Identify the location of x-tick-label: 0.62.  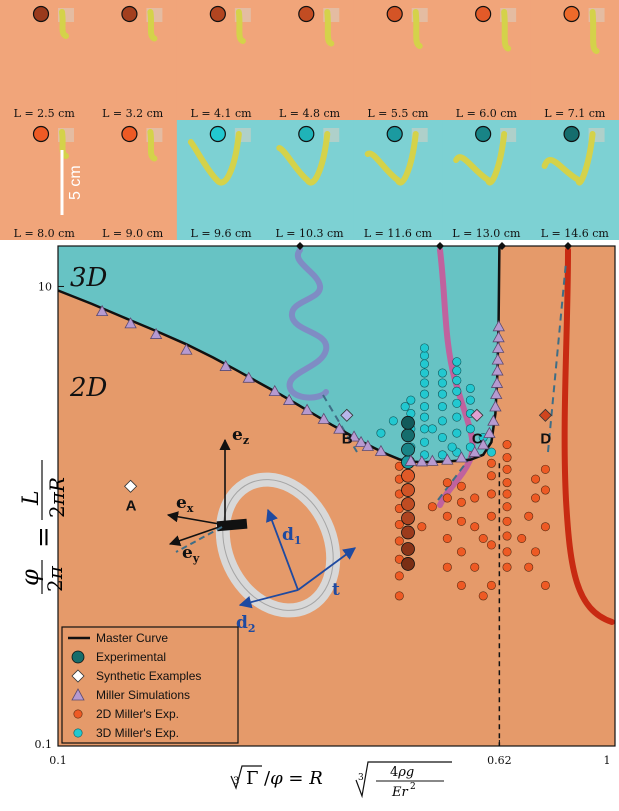
(499, 760).